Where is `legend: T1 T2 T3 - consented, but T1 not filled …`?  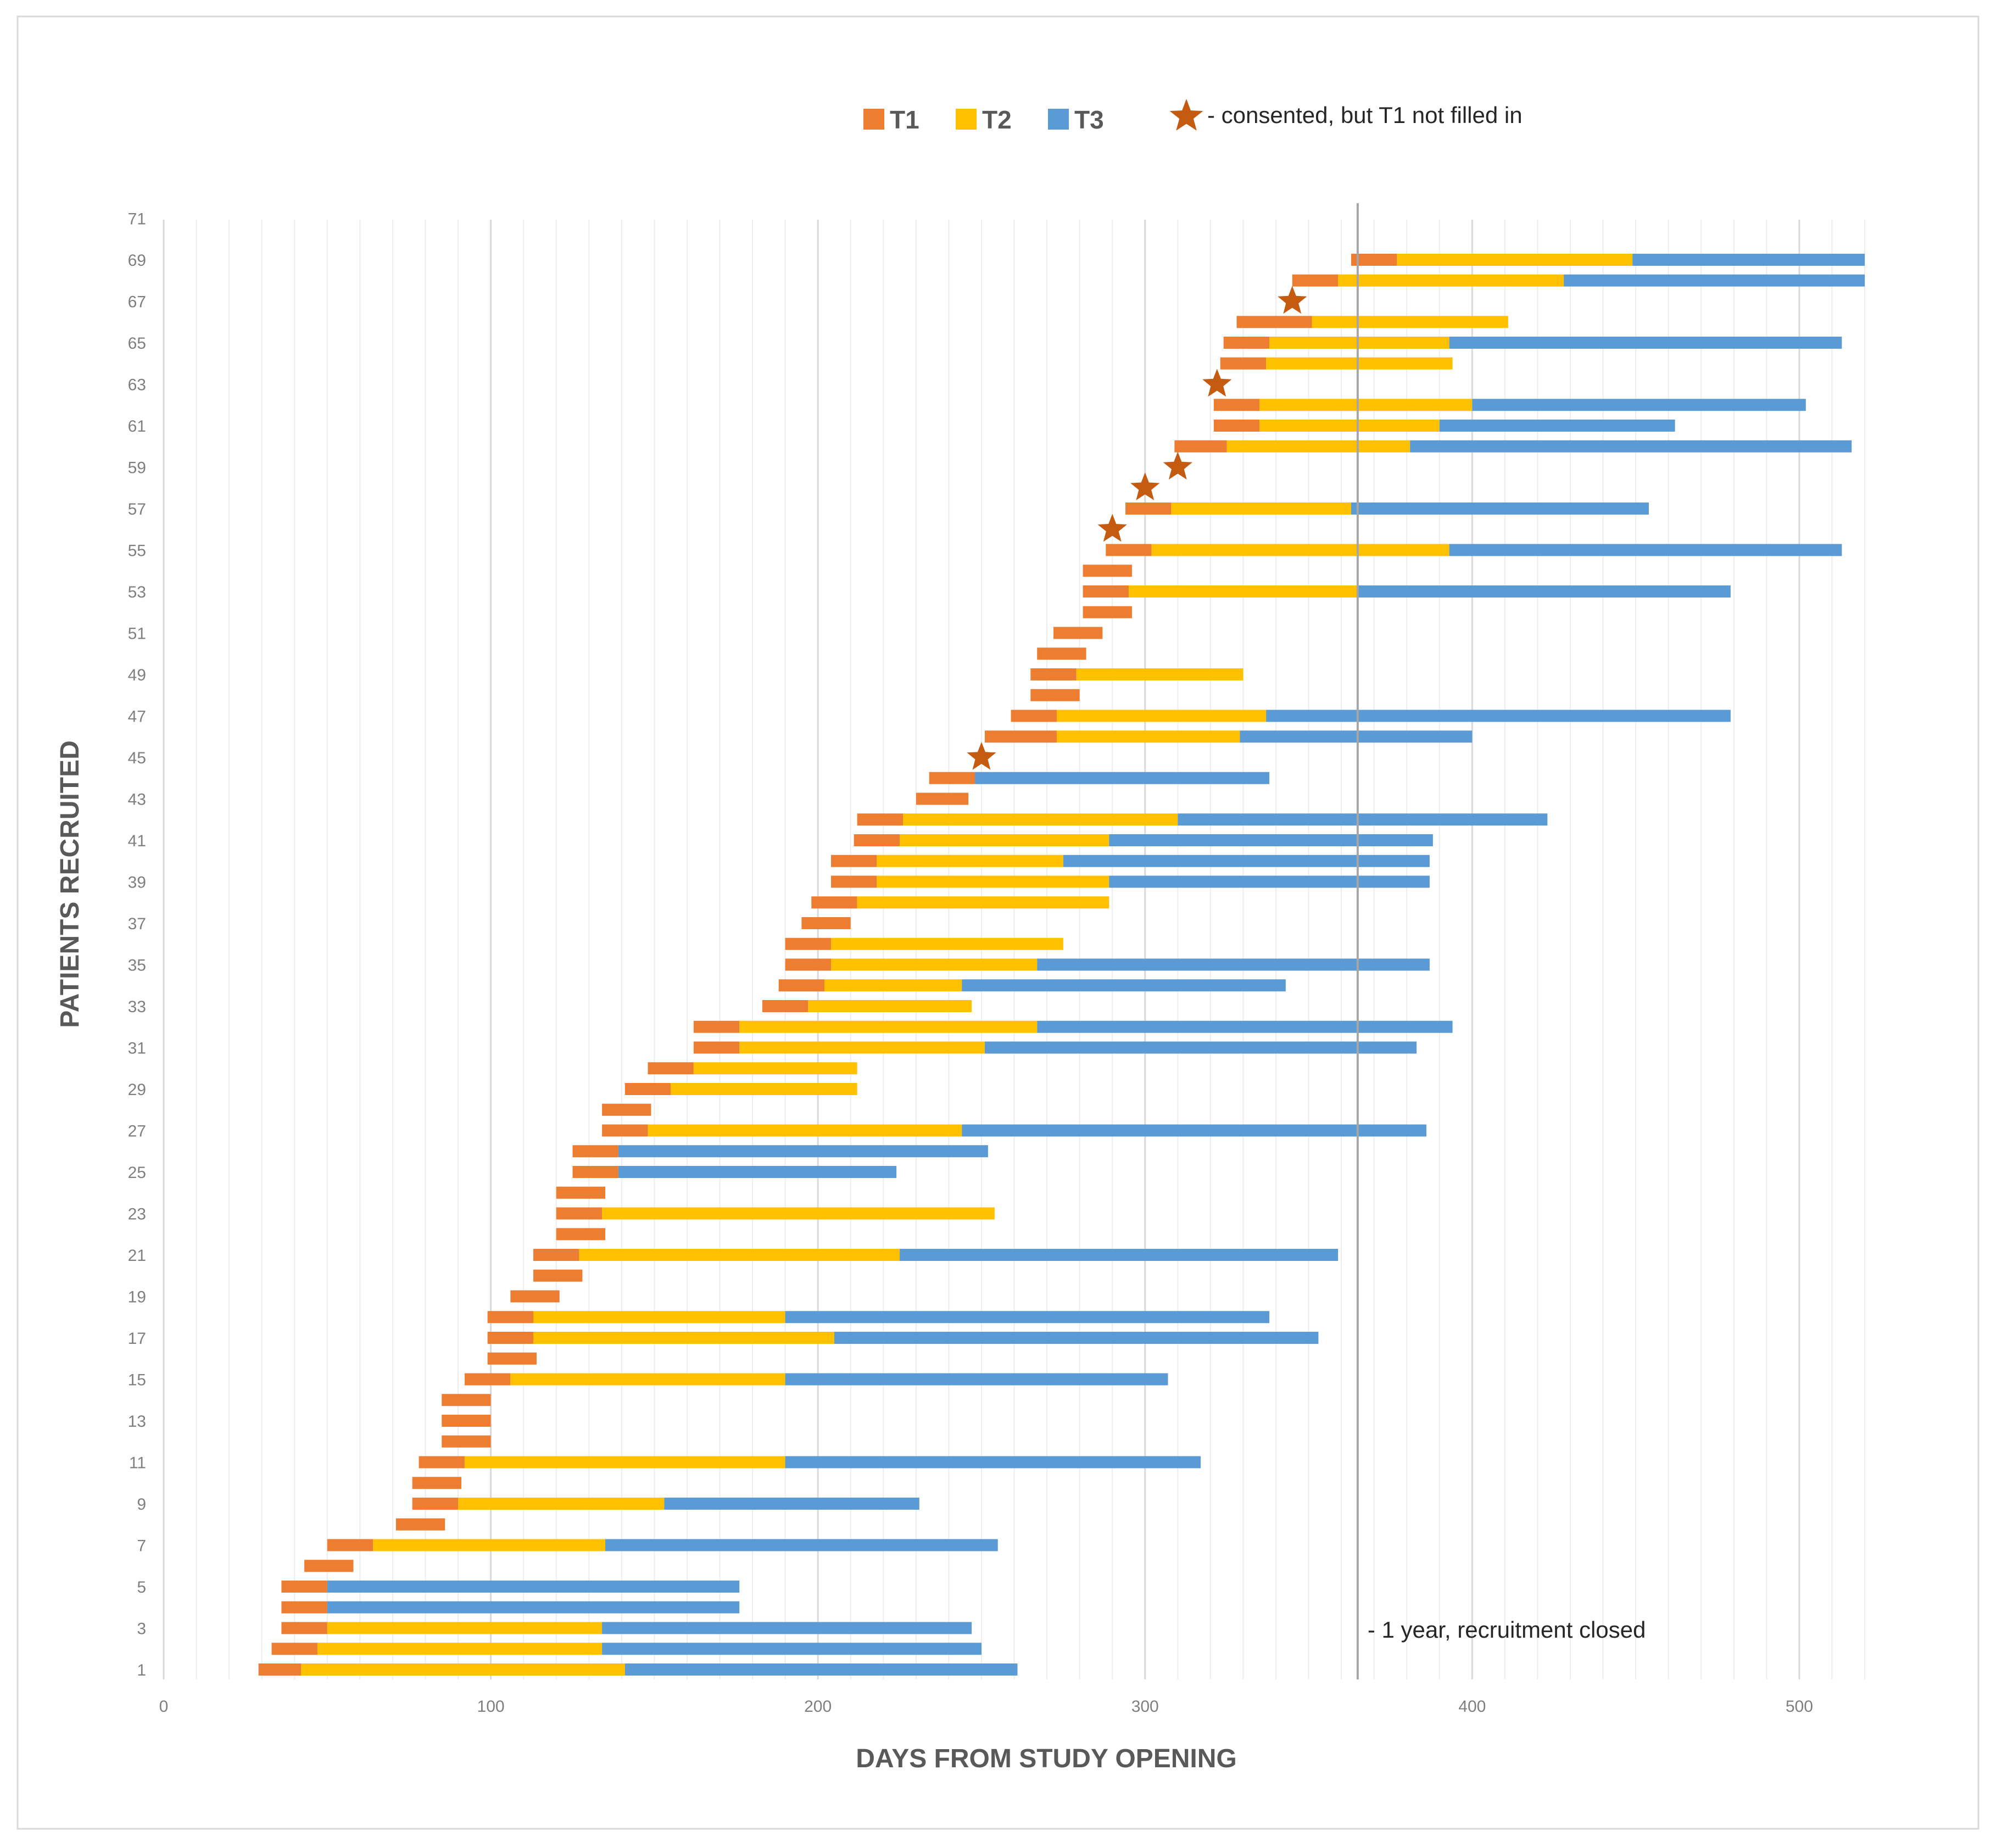
legend: T1 T2 T3 - consented, but T1 not filled … is located at coordinates (1193, 116).